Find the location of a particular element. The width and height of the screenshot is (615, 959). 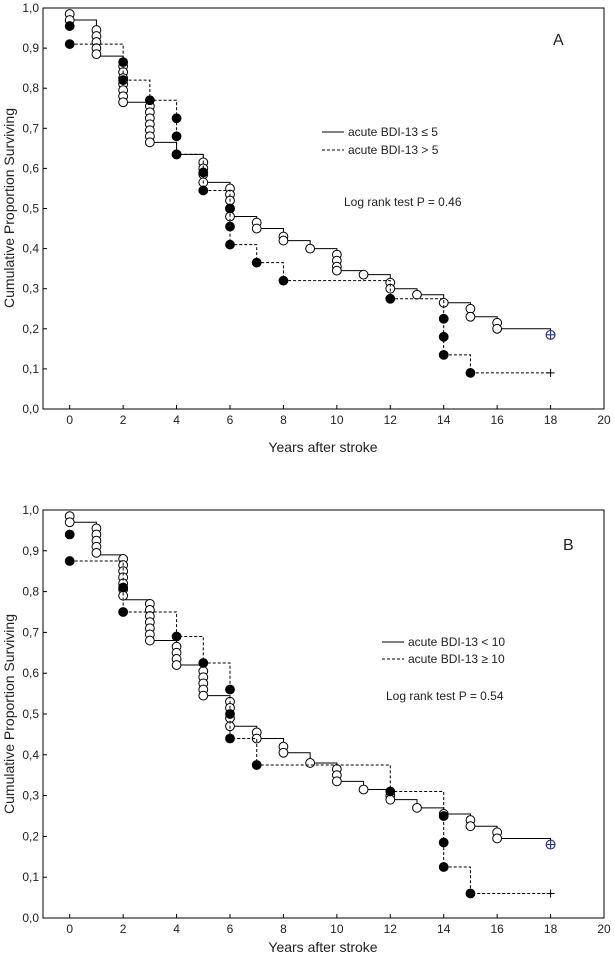

x-tick-label: 16 is located at coordinates (497, 929).